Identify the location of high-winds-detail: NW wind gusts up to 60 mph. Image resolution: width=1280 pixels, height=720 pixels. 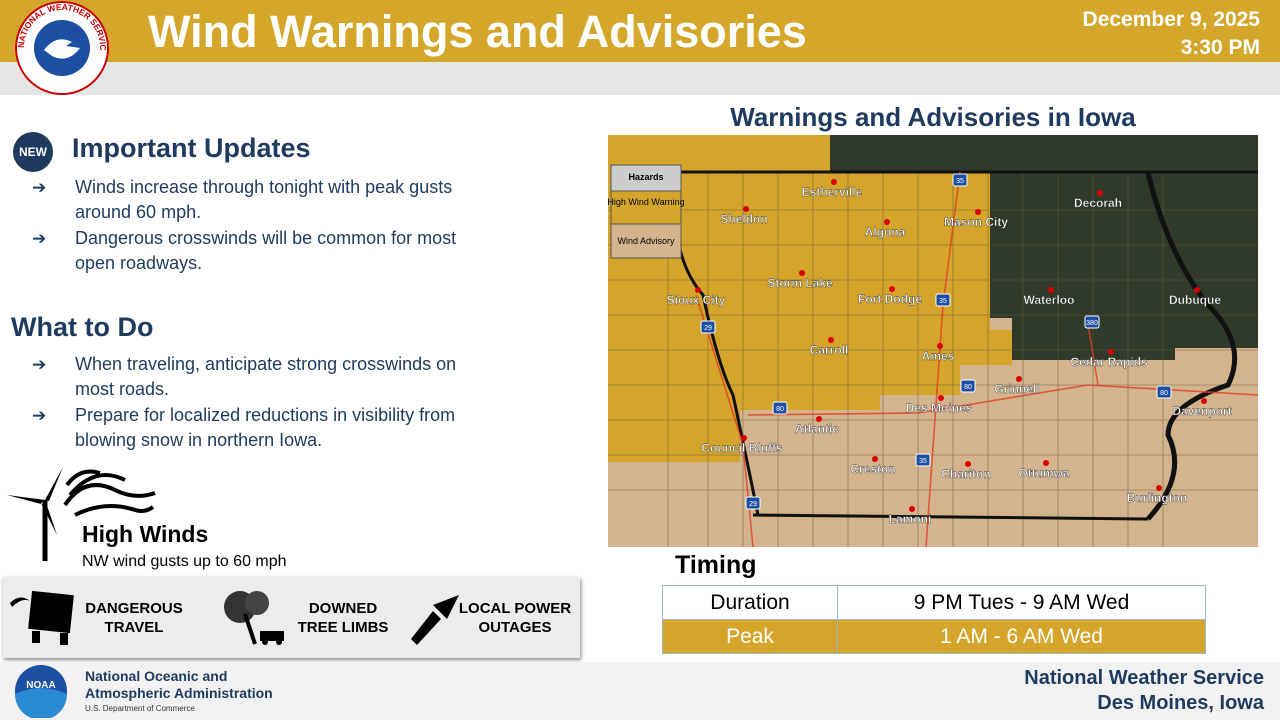
(184, 561).